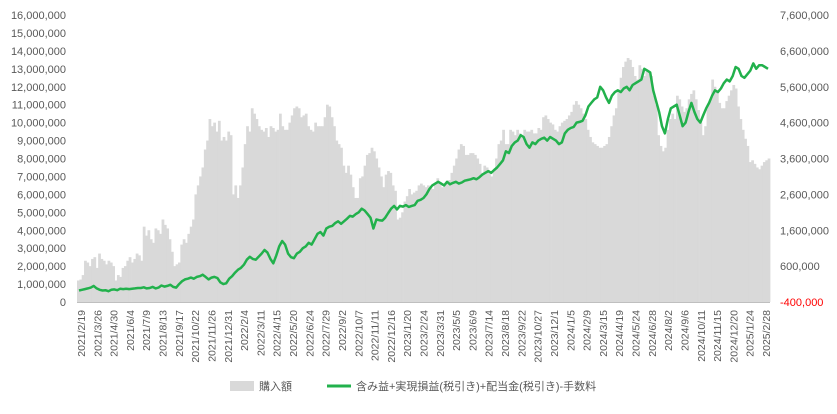  Describe the element at coordinates (734, 336) in the screenshot. I see `x-tick-label: 2024/12/20` at that location.